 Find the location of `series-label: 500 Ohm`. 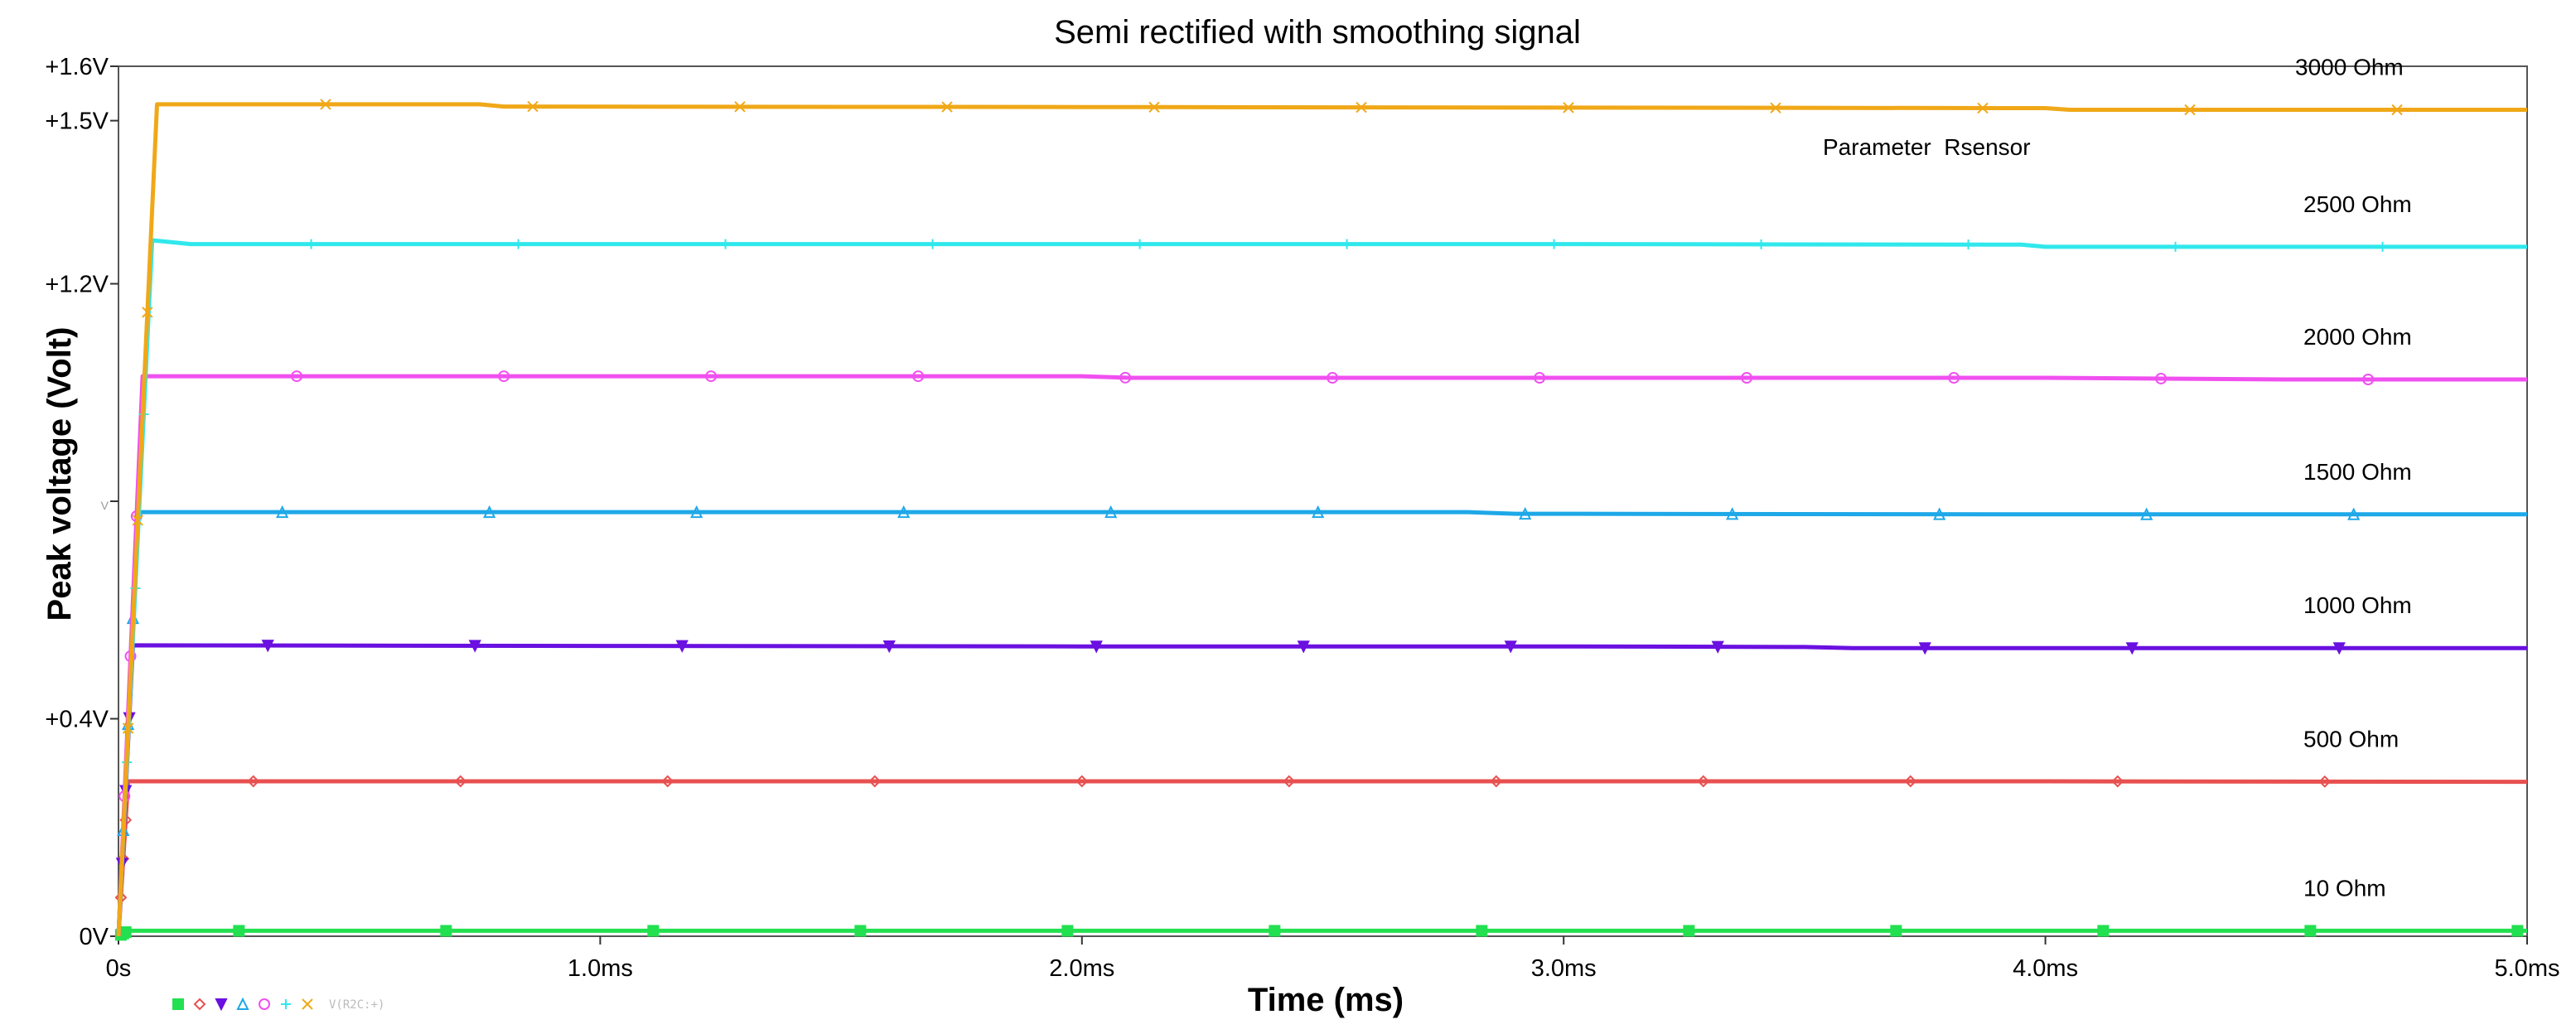

series-label: 500 Ohm is located at coordinates (2351, 740).